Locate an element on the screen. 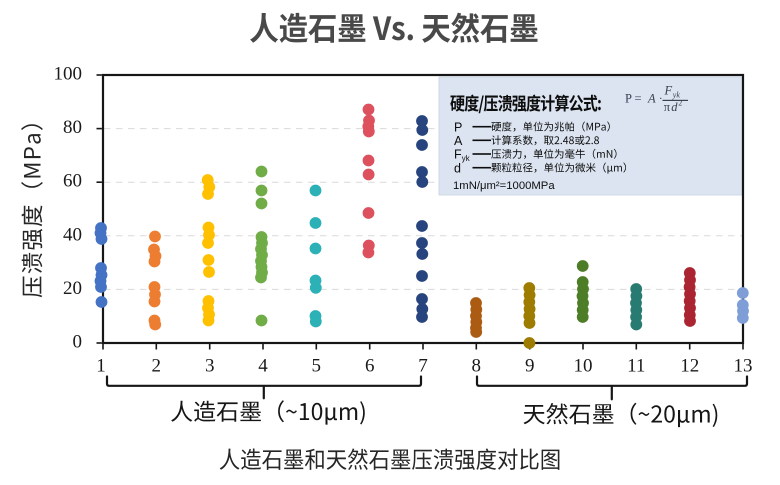 The height and width of the screenshot is (485, 780). svg-text: 20 is located at coordinates (72, 288).